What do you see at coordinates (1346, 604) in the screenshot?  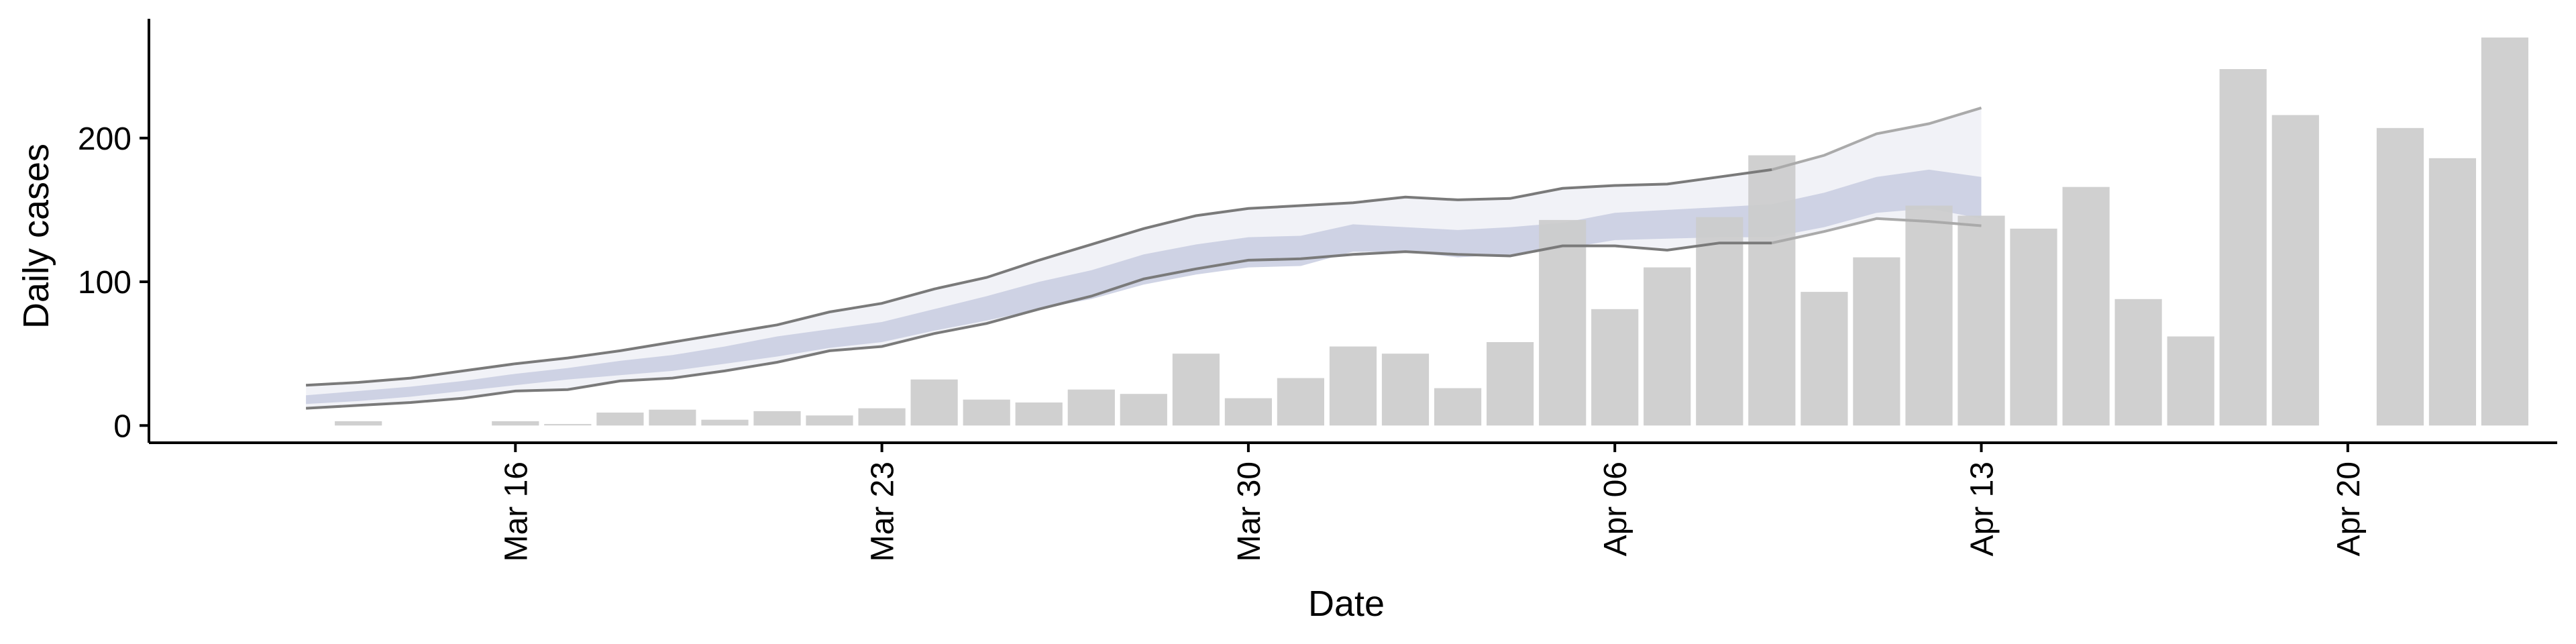 I see `x-axis-title: Date` at bounding box center [1346, 604].